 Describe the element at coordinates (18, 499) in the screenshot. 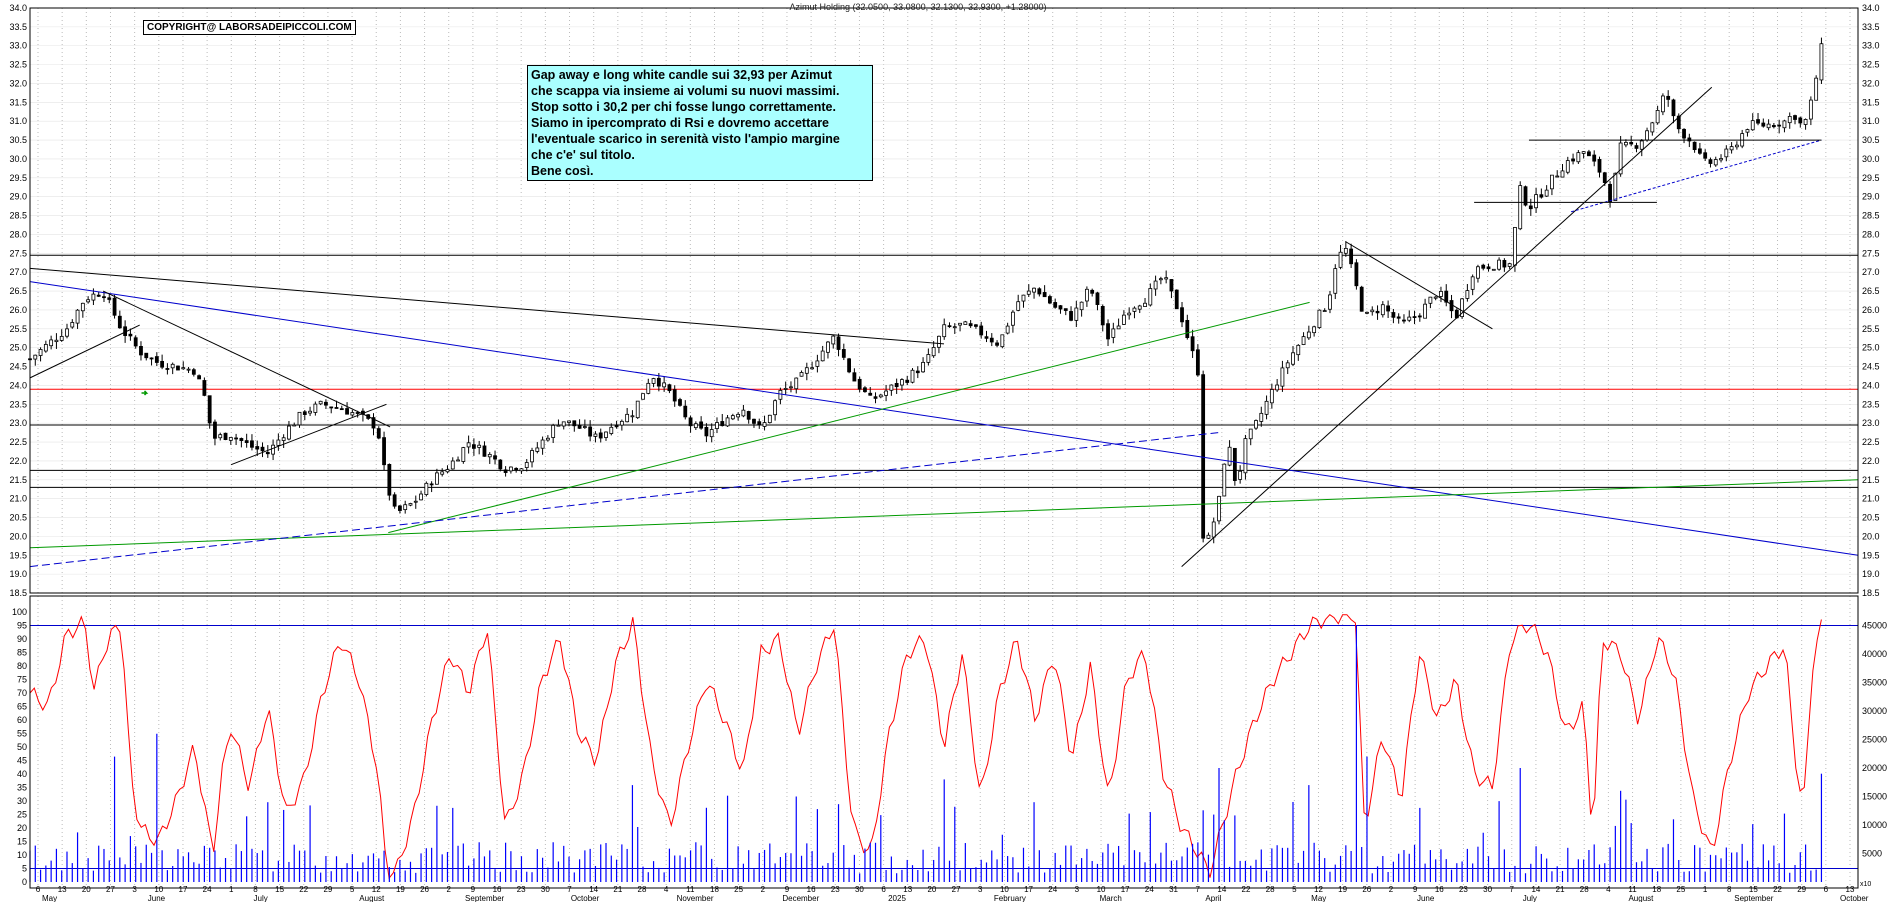

I see `price-tick-label-left: 21.0` at that location.